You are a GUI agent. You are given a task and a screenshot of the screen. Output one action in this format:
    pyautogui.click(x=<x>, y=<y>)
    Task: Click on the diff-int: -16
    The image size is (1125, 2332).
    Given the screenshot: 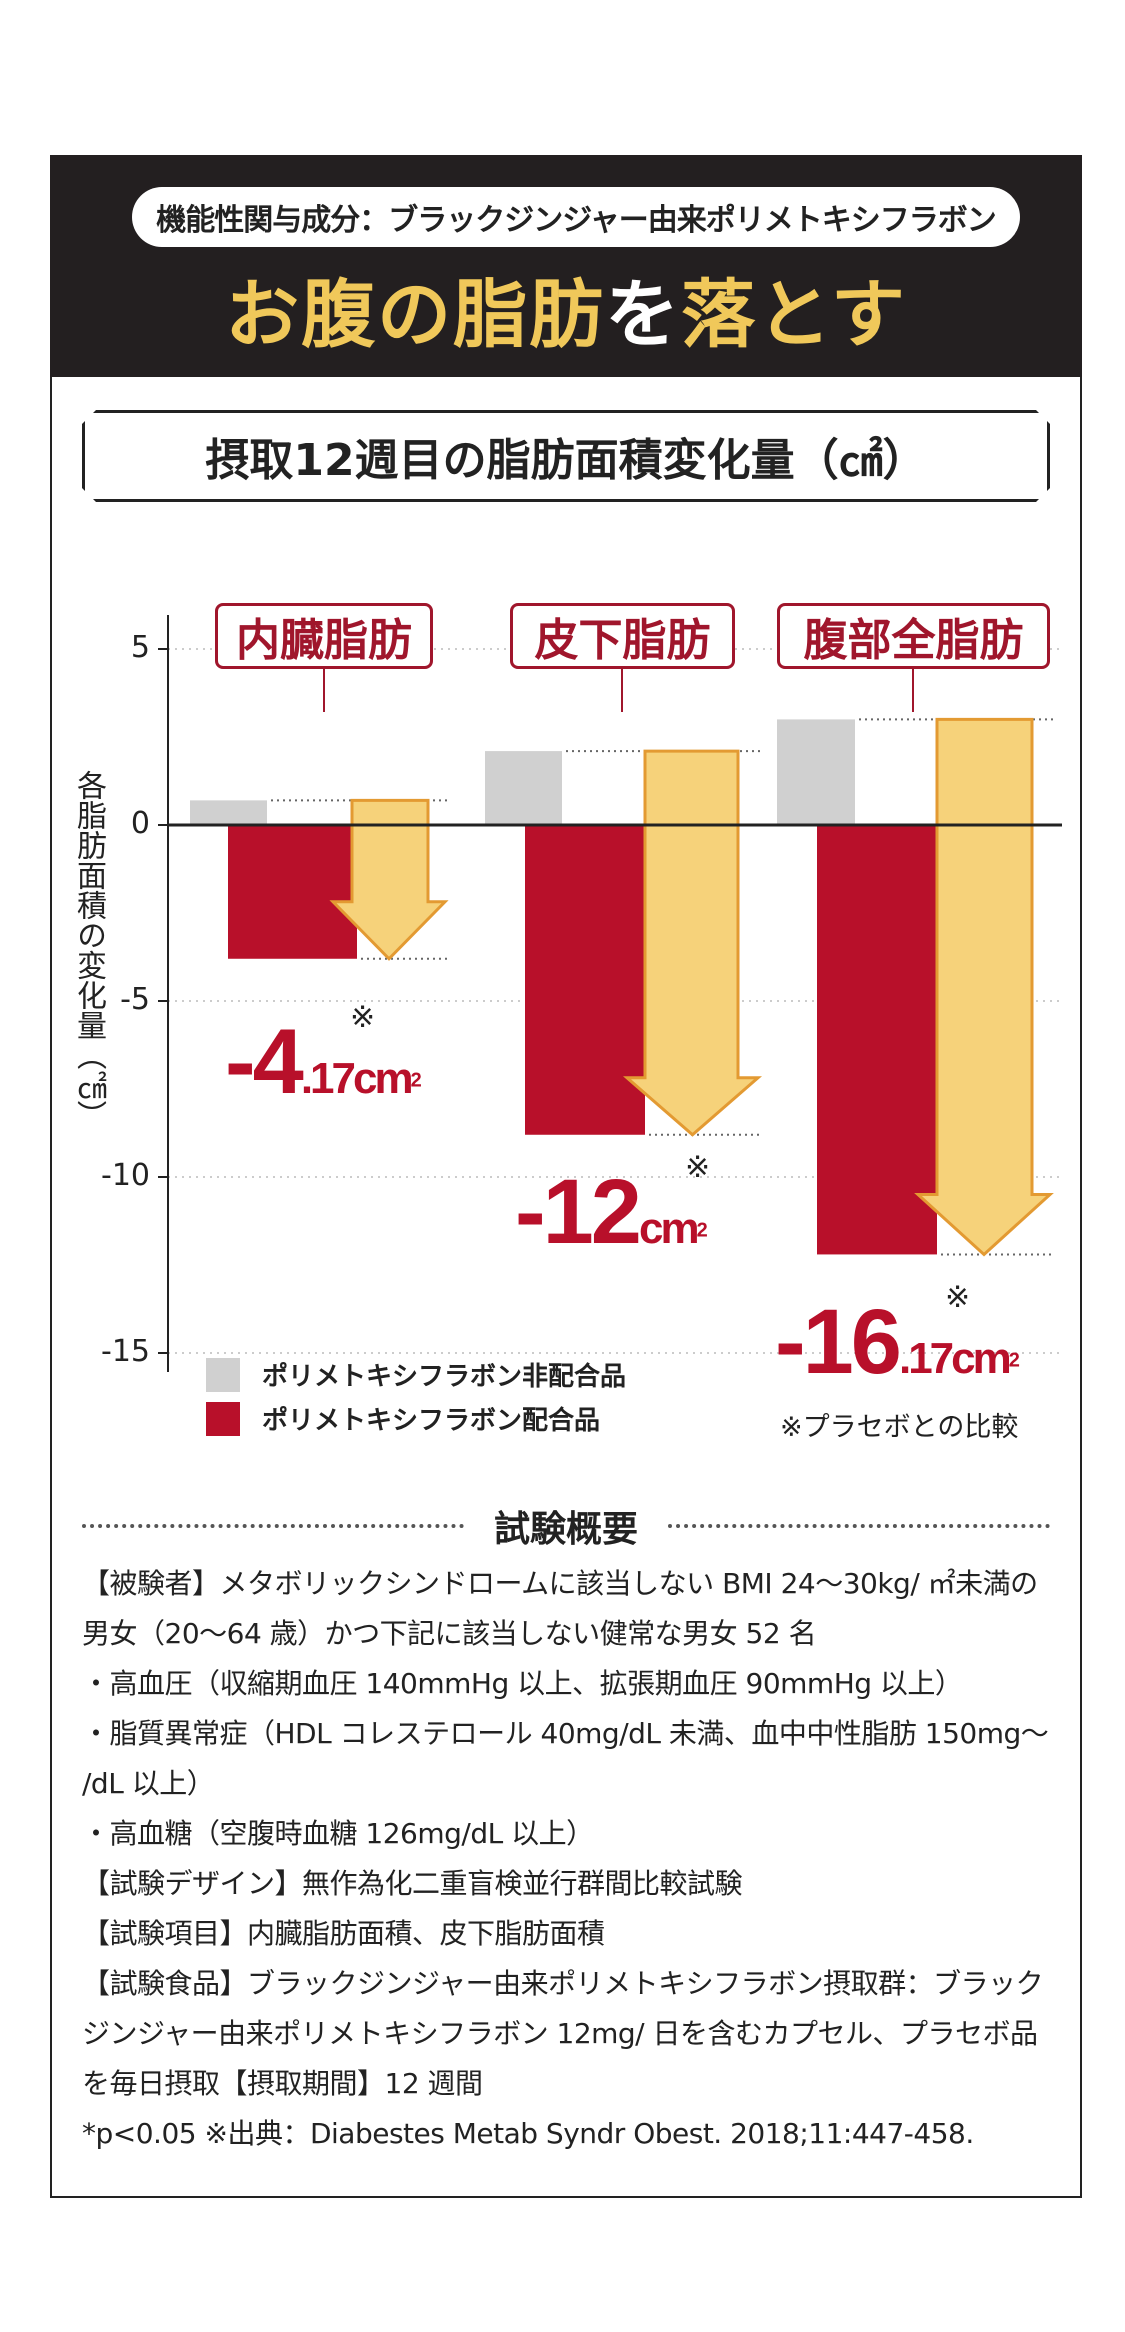 What is the action you would take?
    pyautogui.click(x=838, y=1342)
    